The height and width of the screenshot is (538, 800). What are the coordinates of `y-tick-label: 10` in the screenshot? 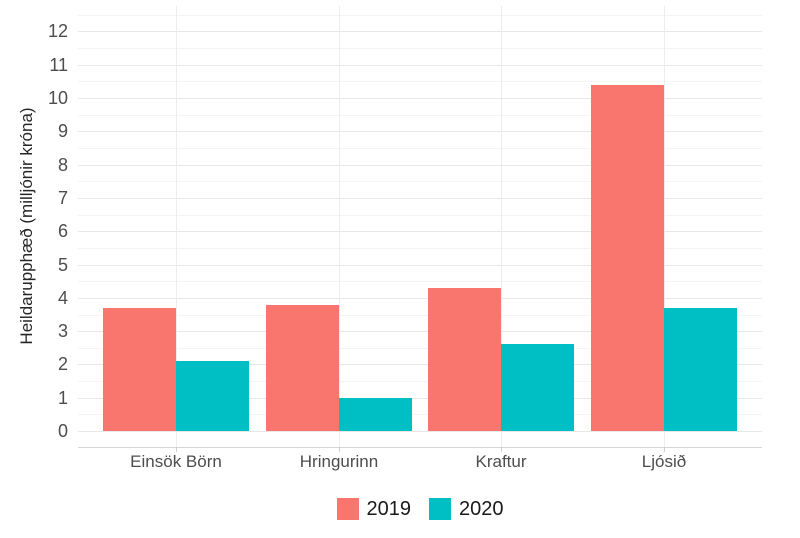 It's located at (57, 98).